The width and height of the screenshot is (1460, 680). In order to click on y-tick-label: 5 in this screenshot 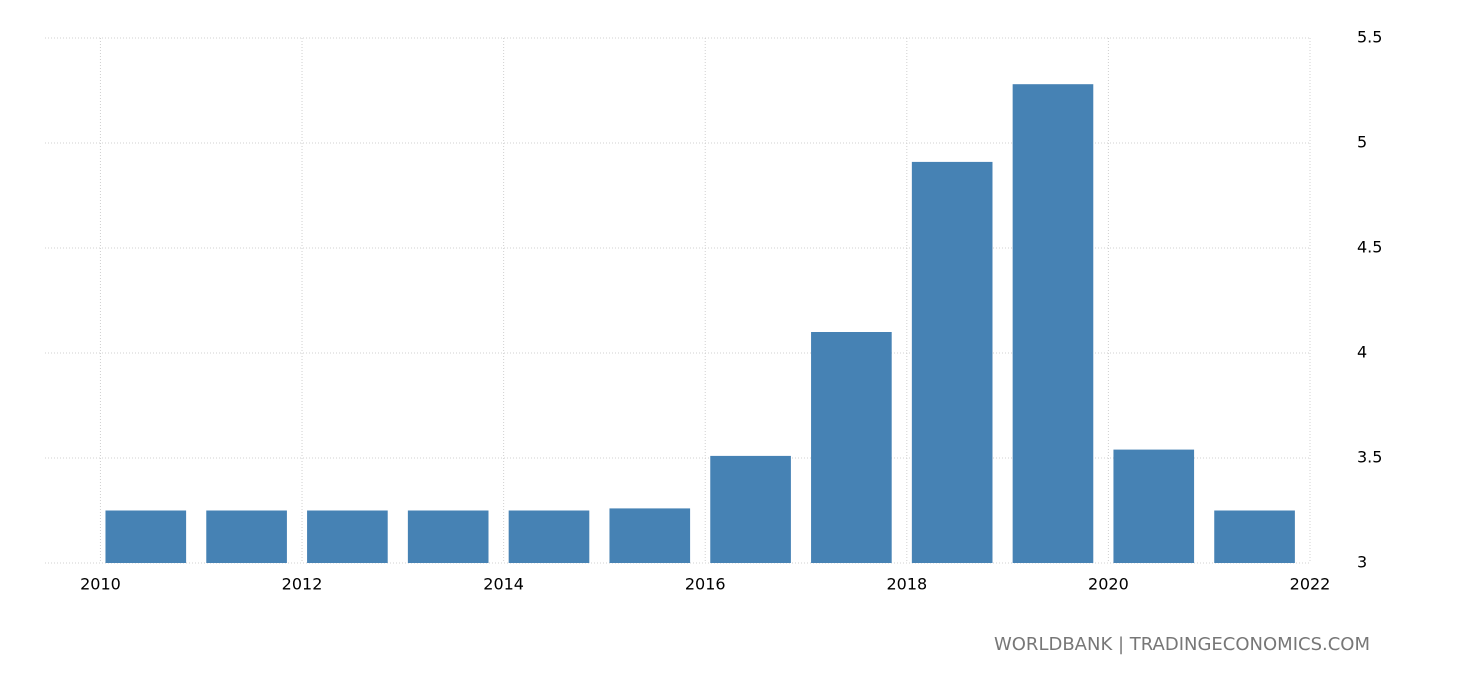, I will do `click(1362, 142)`.